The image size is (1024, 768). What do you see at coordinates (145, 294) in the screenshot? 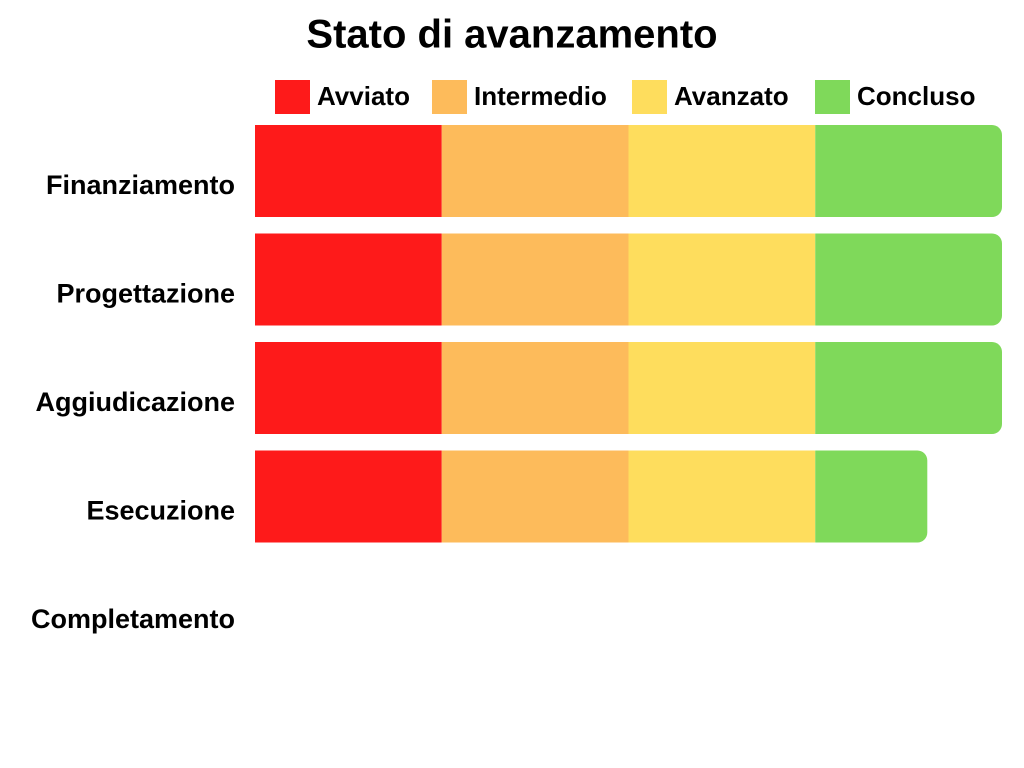
I see `category-label: Progettazione` at bounding box center [145, 294].